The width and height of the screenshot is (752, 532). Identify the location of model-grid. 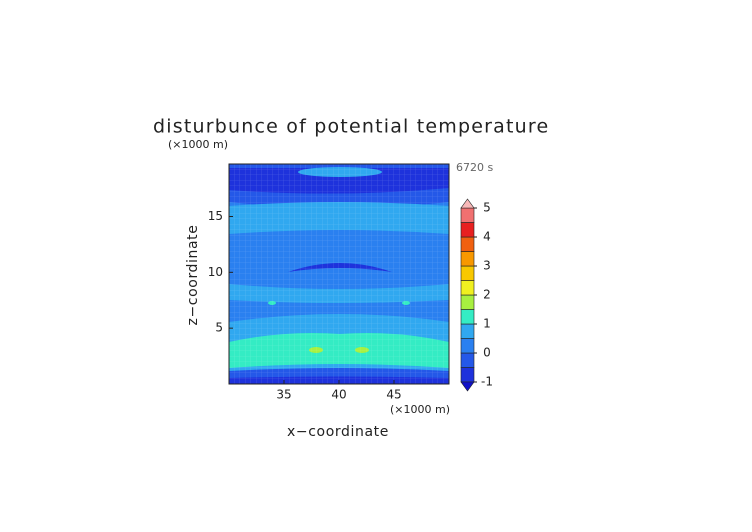
(339, 274).